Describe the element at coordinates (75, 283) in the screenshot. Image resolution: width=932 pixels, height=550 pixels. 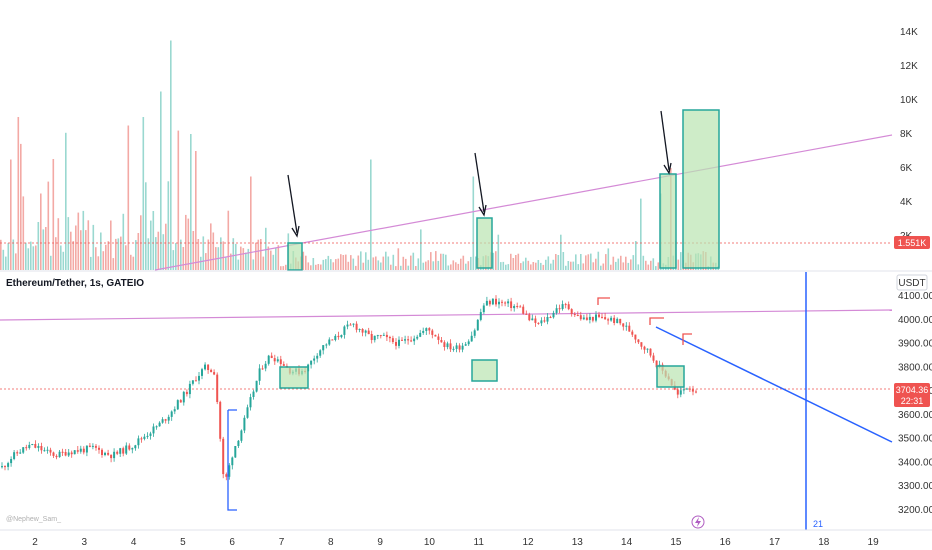
I see `symbol-title: Ethereum/Tether, 1s, GATEIO` at that location.